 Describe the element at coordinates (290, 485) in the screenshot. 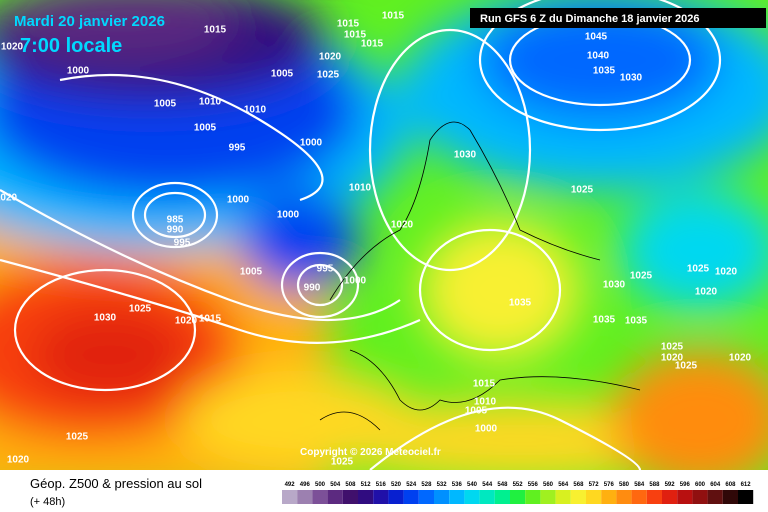

I see `scale-label: 492` at that location.